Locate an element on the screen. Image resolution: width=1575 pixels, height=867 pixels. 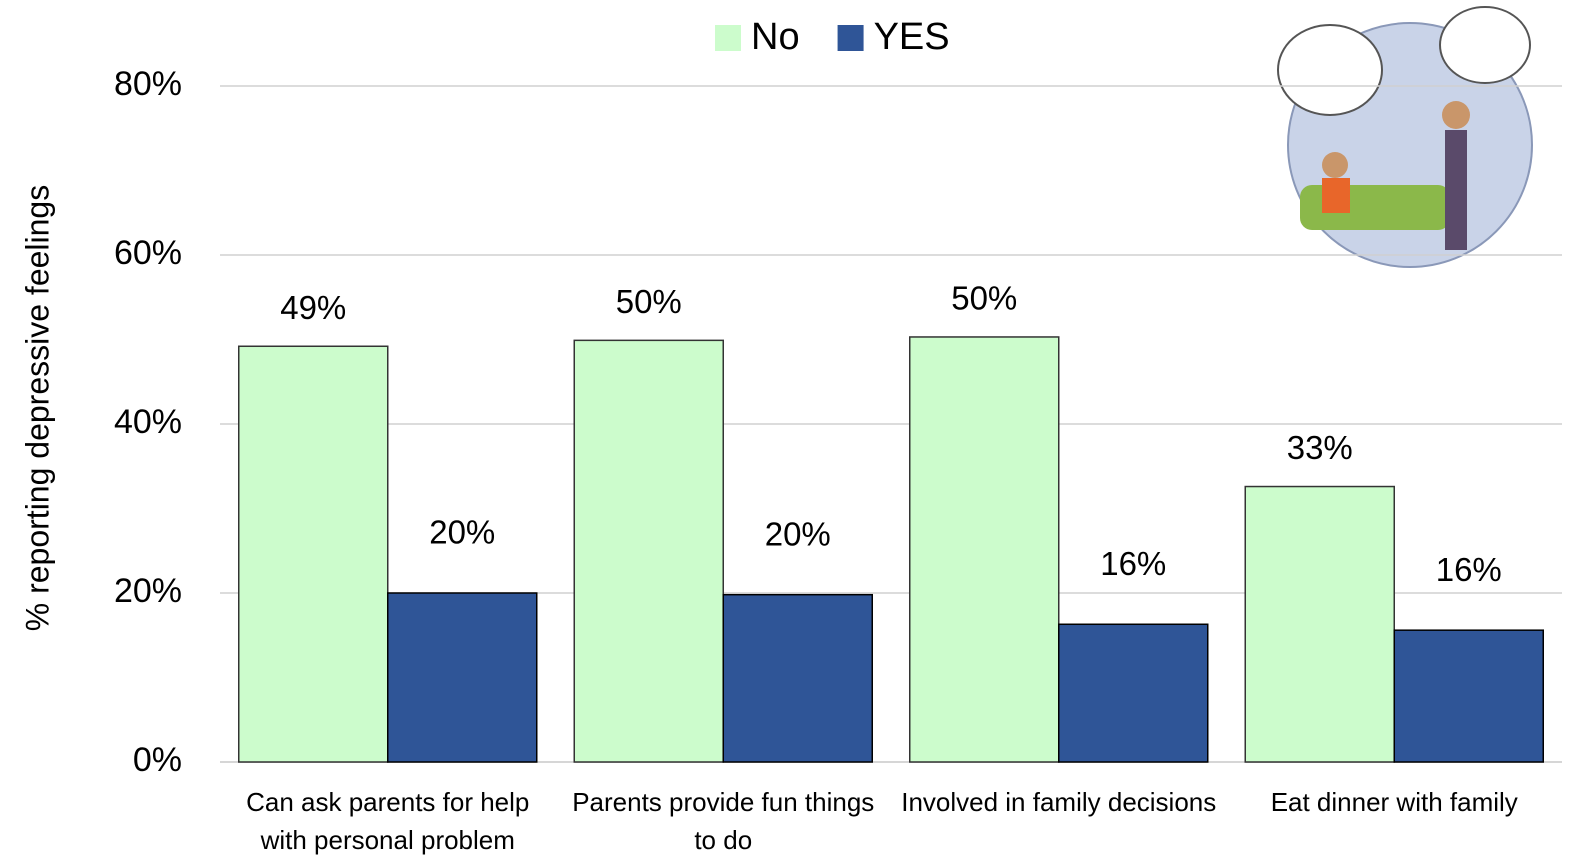
y-tick-label: 0% is located at coordinates (157, 760).